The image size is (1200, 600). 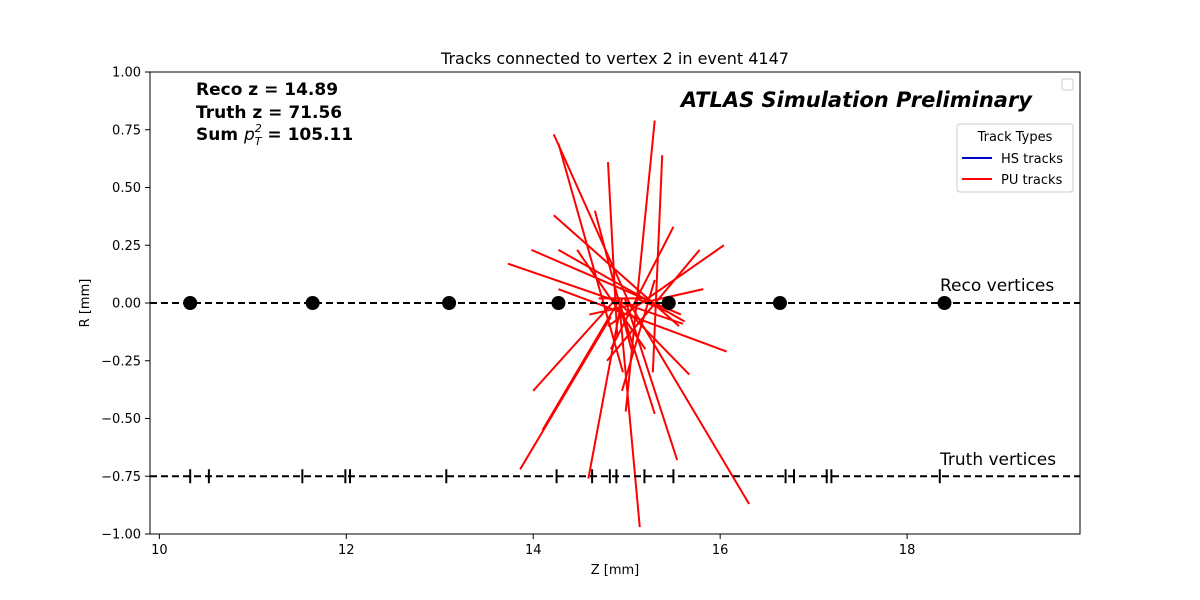 I want to click on y-axis: 1.00 0.75 0.50 0.25 0.00 −0.25 −0.50 −0.75 −1.00, so click(x=125, y=304).